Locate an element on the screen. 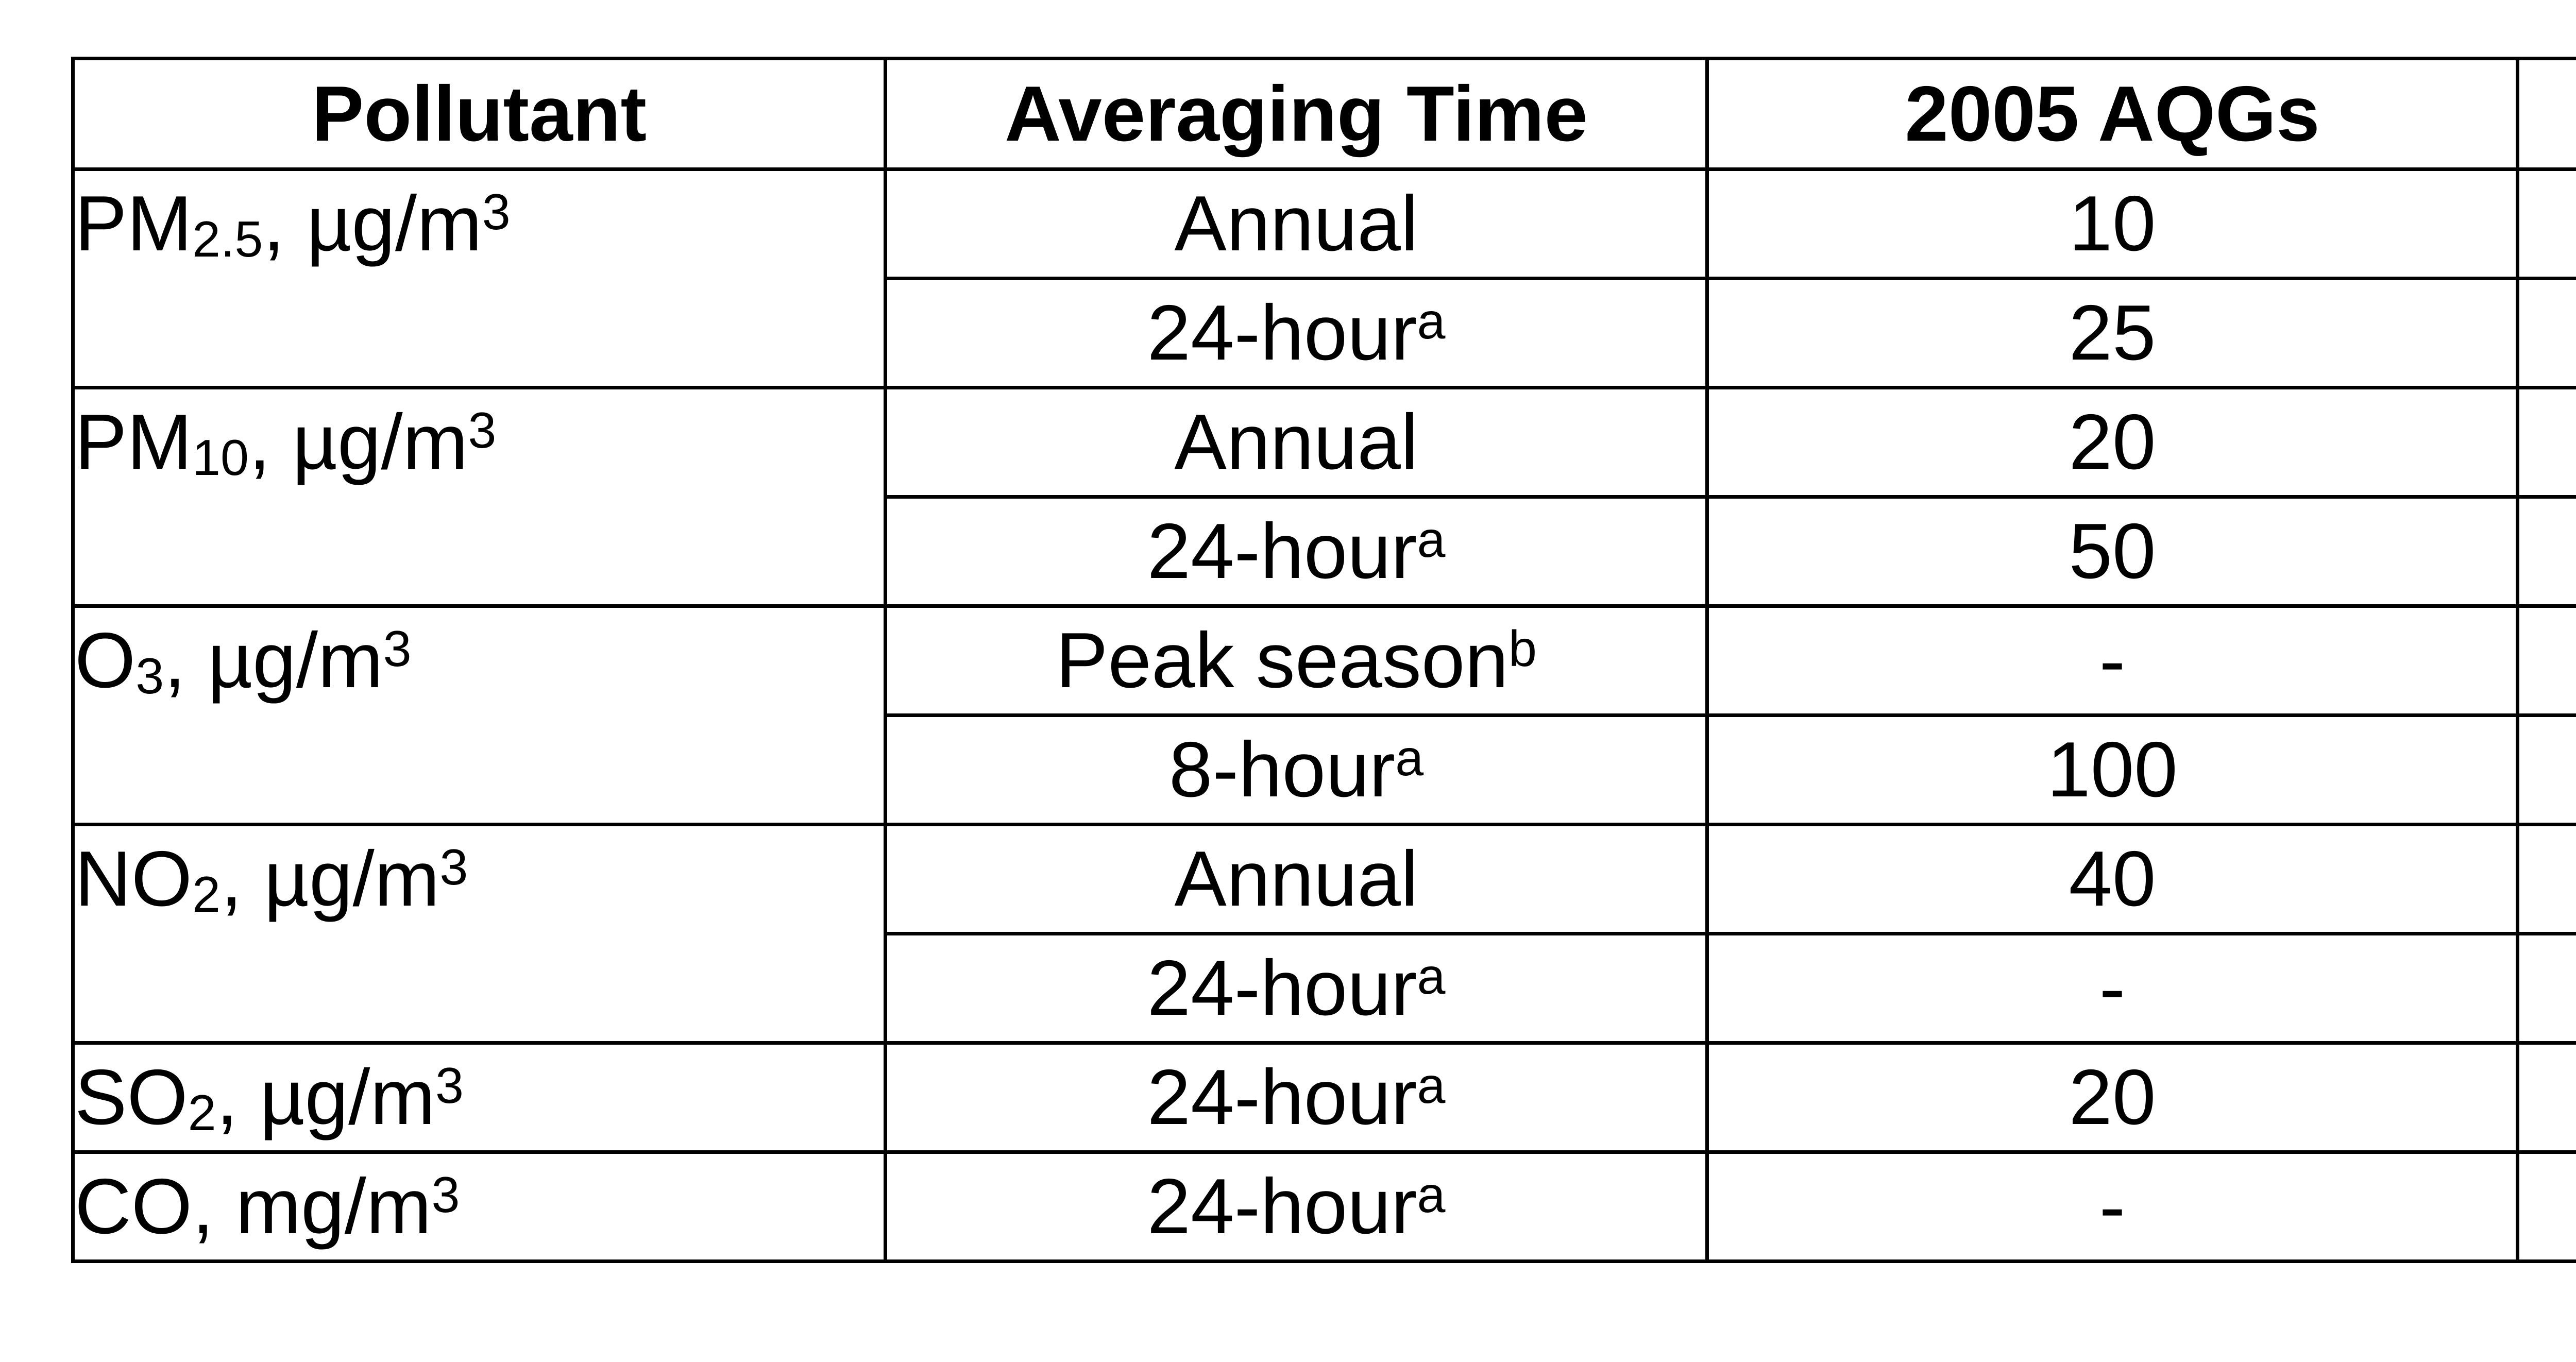 This screenshot has height=1362, width=2576. table-row: CO, mg/m3 24-houra - 4 is located at coordinates (1323, 1206).